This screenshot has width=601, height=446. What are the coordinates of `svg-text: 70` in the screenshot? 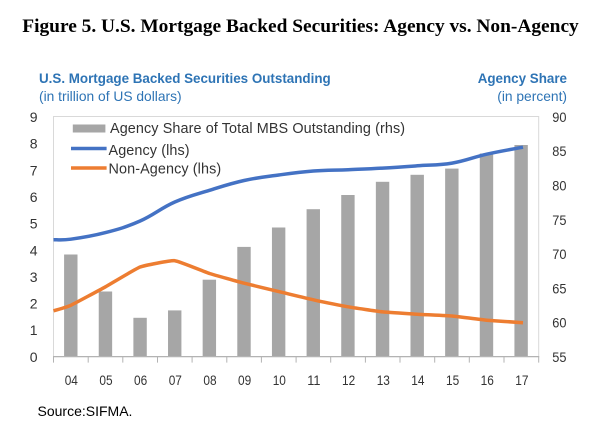 It's located at (559, 254).